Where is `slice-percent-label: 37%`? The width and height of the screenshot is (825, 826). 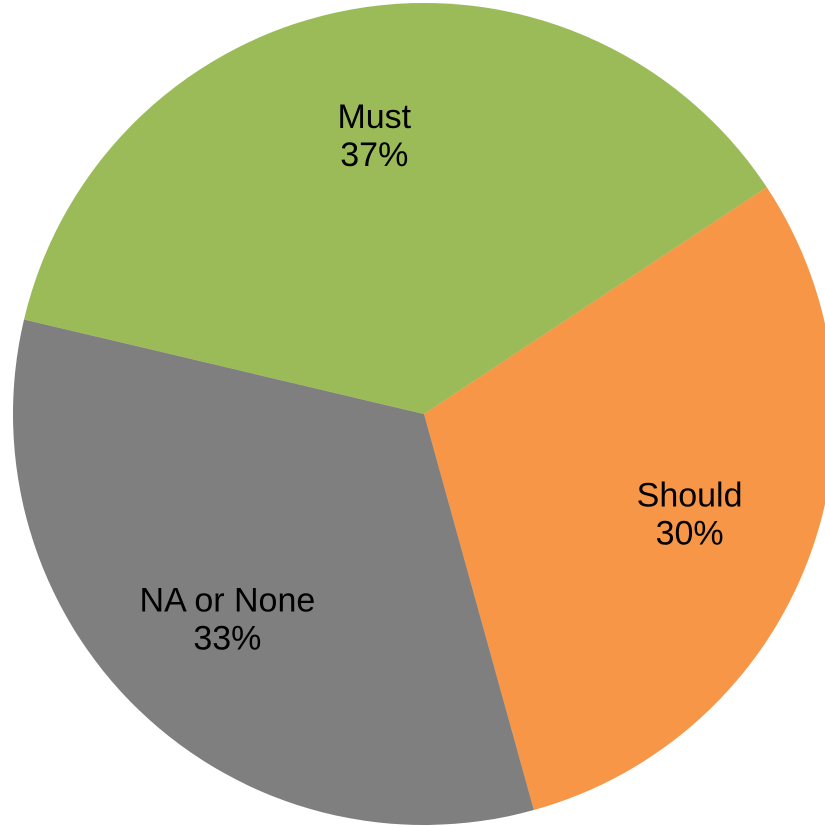
slice-percent-label: 37% is located at coordinates (374, 155).